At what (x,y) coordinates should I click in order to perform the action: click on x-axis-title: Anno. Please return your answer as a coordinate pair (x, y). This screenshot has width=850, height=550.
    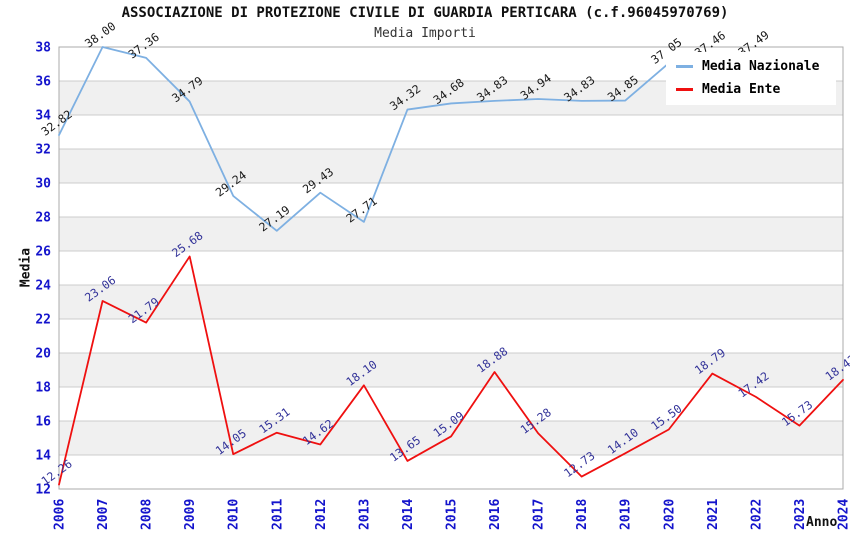
    Looking at the image, I should click on (822, 522).